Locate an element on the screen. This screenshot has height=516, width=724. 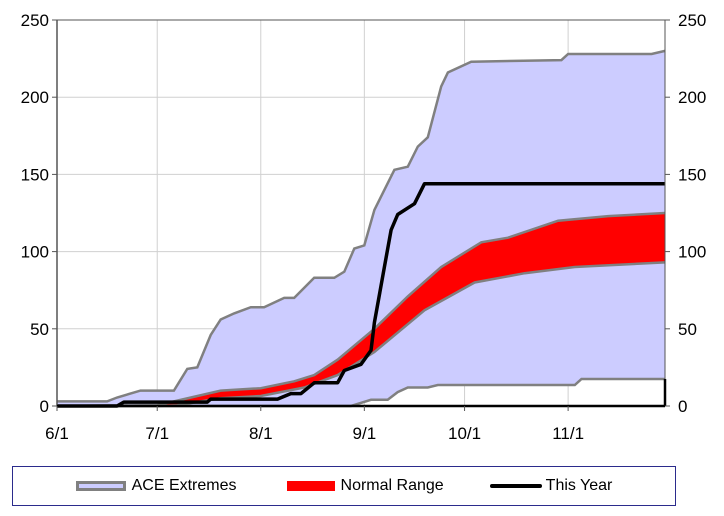
this-year-swatch is located at coordinates (515, 486).